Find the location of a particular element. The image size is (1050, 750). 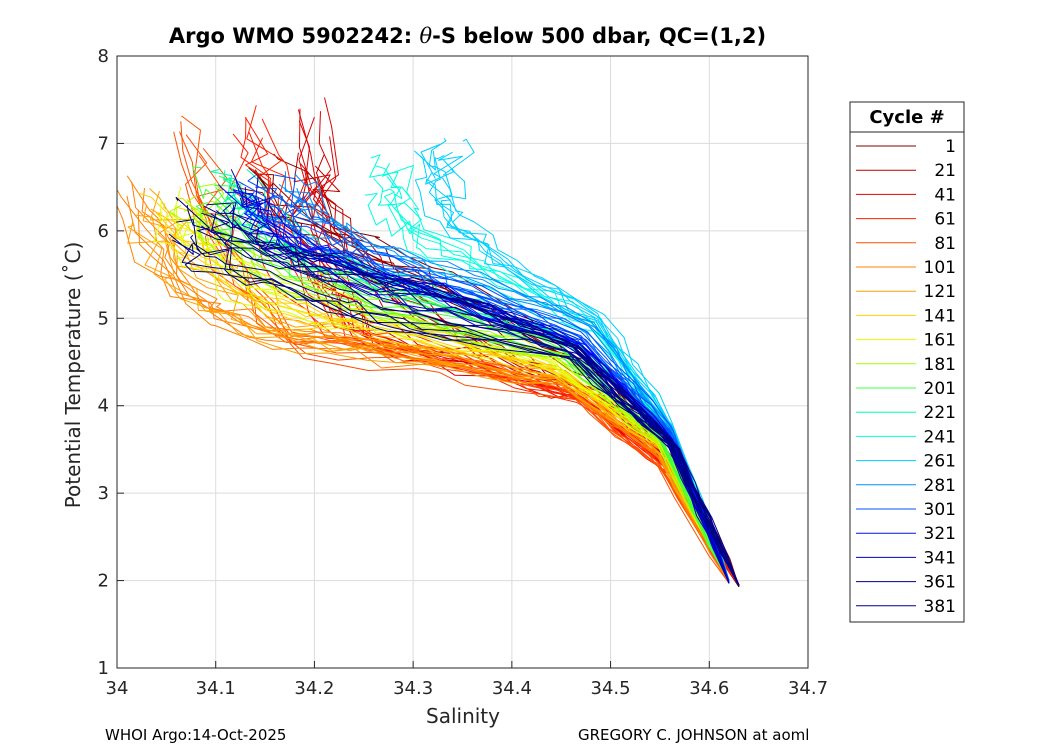

y-tick-label: 6 is located at coordinates (103, 231).